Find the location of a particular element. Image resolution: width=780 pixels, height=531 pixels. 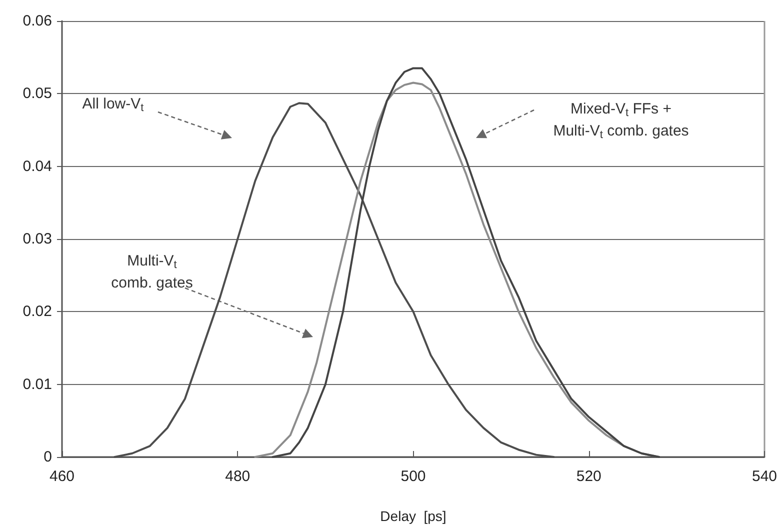

y-tick-label: 0.02 is located at coordinates (37, 311).